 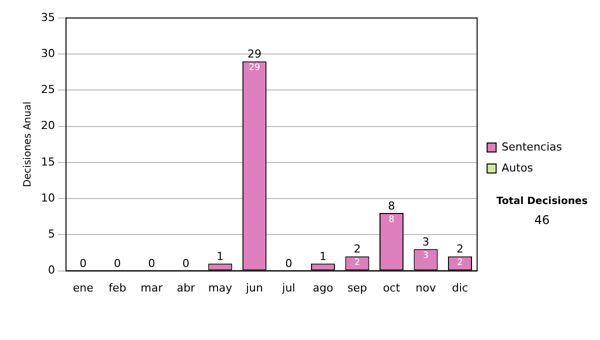 I want to click on x-tick-label: ago, so click(x=323, y=287).